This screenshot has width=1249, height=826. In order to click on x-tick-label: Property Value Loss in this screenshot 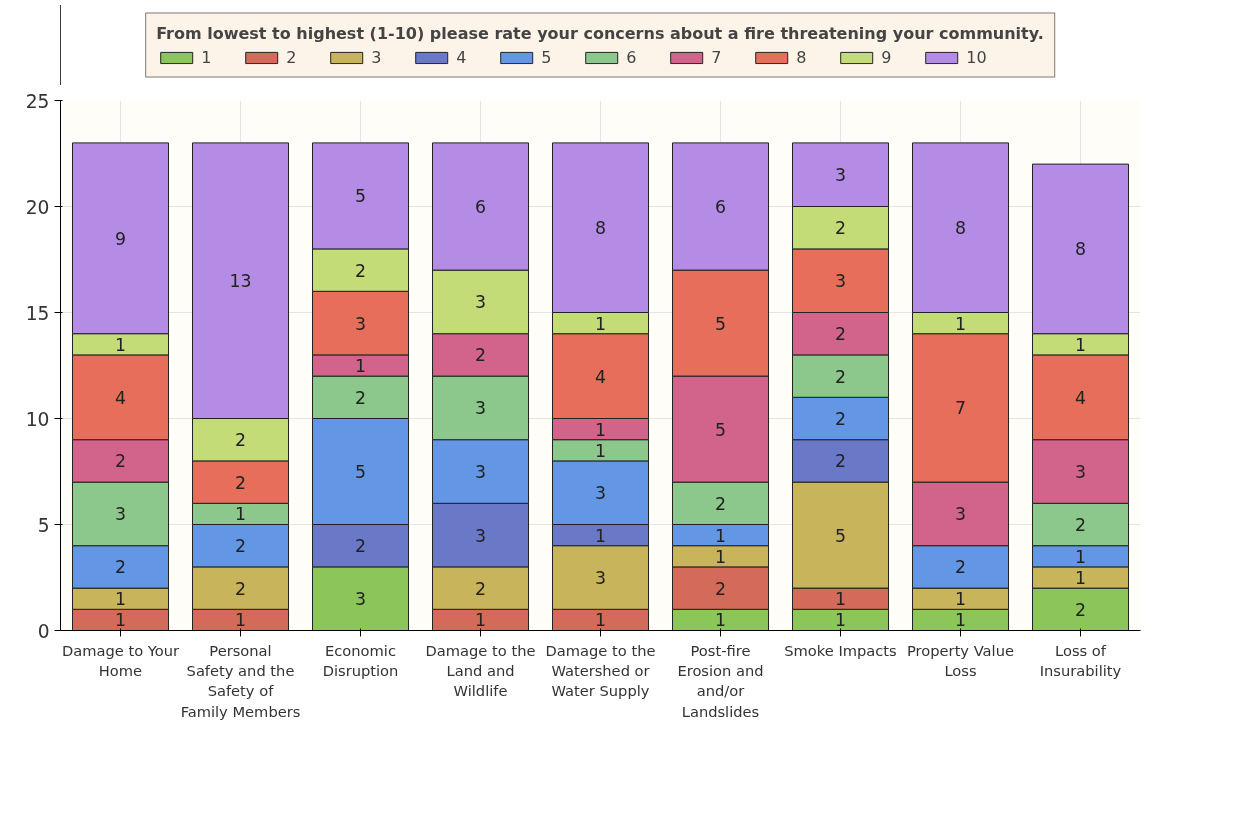, I will do `click(960, 660)`.